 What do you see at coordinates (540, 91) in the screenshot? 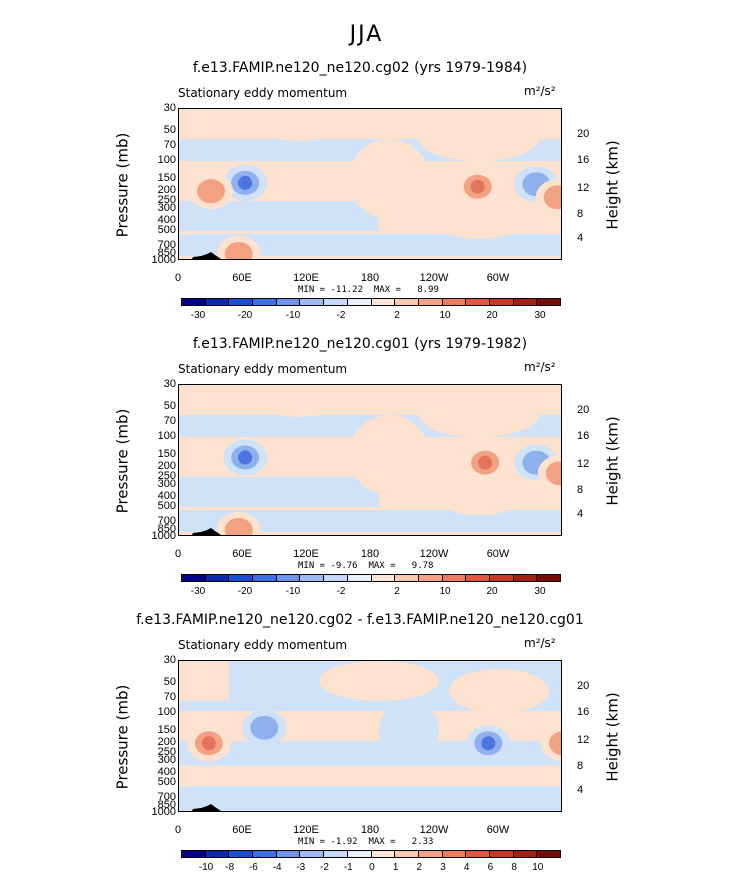
I see `units-label: m²/s²` at bounding box center [540, 91].